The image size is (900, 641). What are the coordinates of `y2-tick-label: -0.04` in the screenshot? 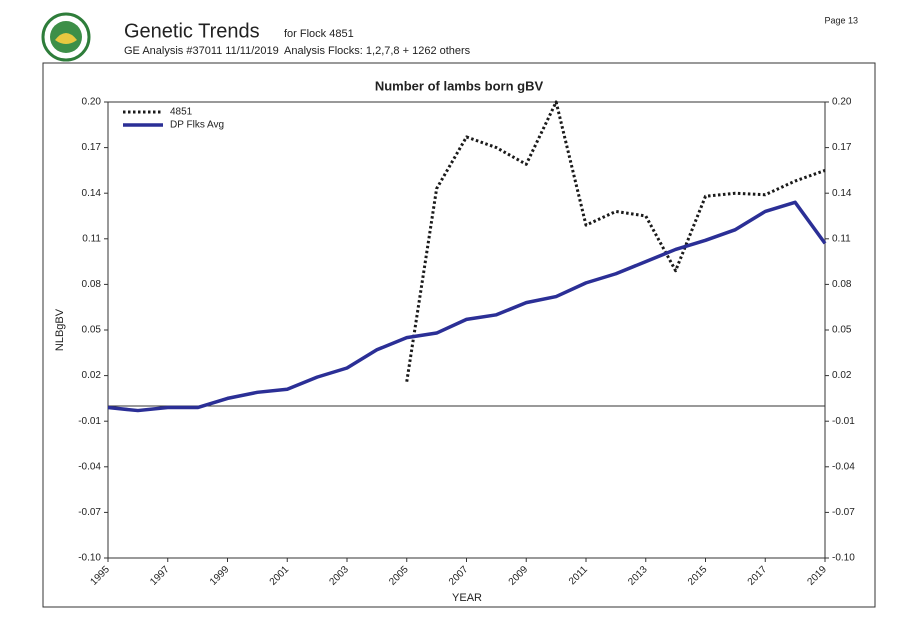 It's located at (843, 466).